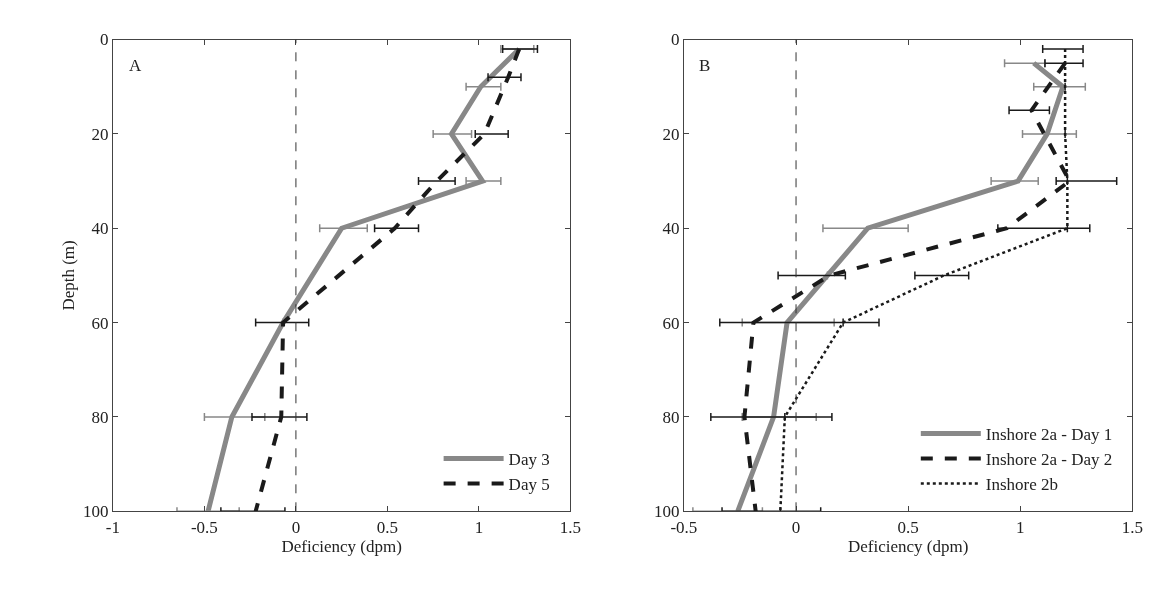 Image resolution: width=1168 pixels, height=594 pixels. What do you see at coordinates (135, 65) in the screenshot?
I see `annotation: A` at bounding box center [135, 65].